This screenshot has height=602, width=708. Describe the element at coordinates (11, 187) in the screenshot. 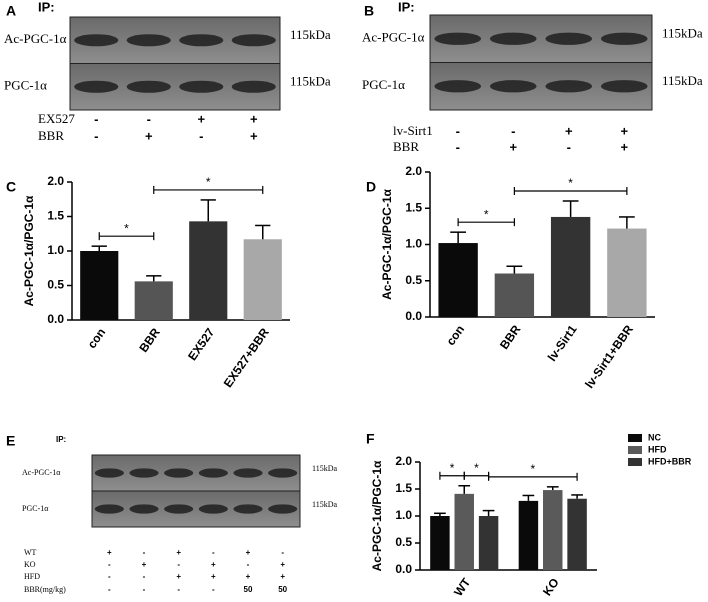

I see `panel-letter: C` at that location.